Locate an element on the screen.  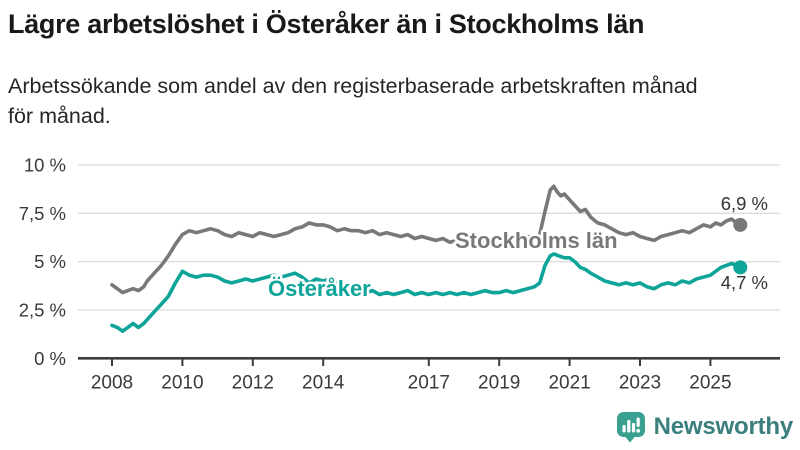
brand-footer: Newsworthy is located at coordinates (703, 426).